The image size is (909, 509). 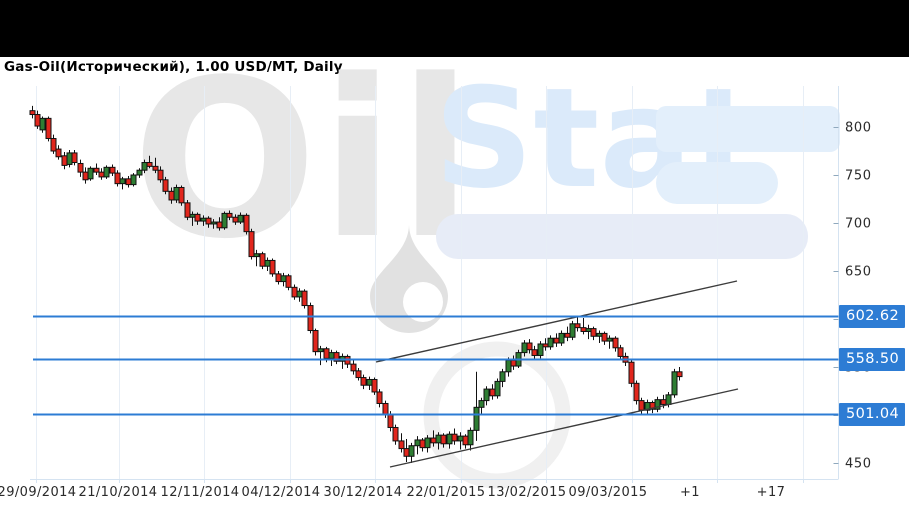 What do you see at coordinates (527, 492) in the screenshot?
I see `x-axis-label: 13/02/2015` at bounding box center [527, 492].